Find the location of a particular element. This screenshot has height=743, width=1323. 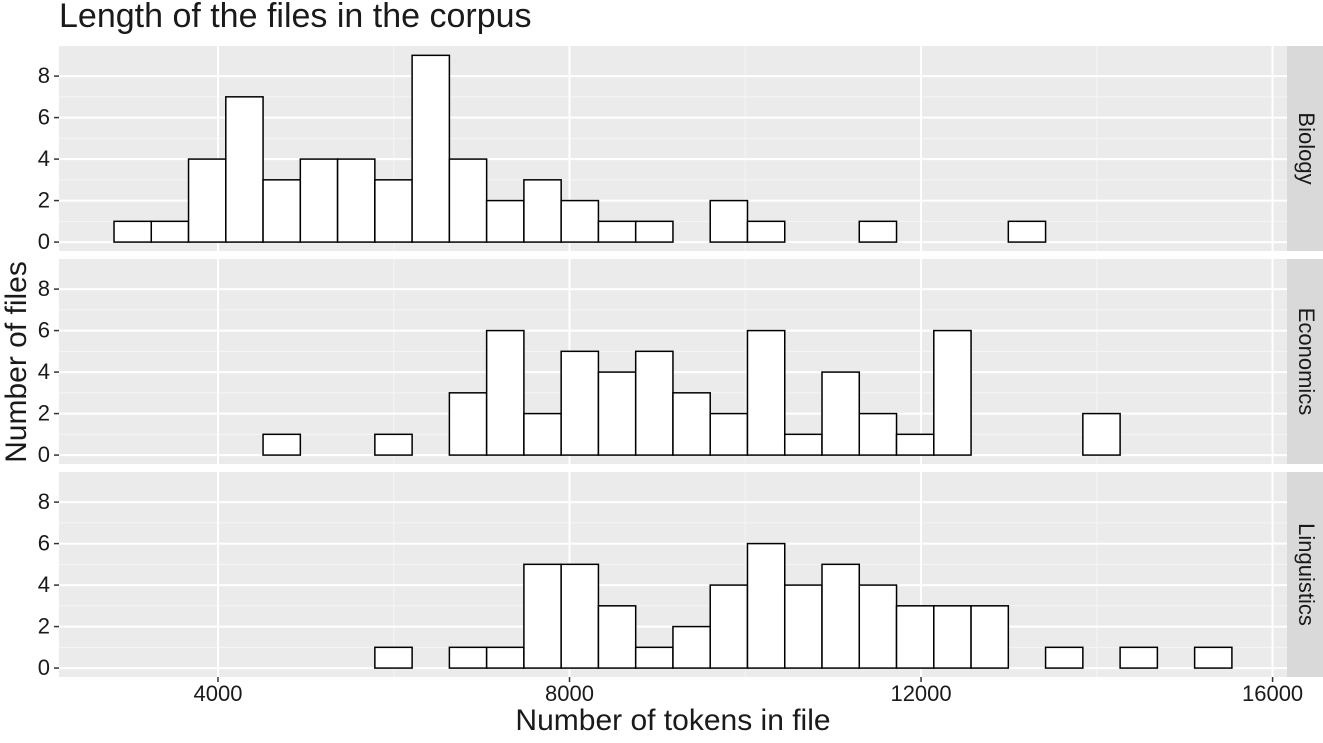

y-axis-label: Number of files is located at coordinates (16, 362).